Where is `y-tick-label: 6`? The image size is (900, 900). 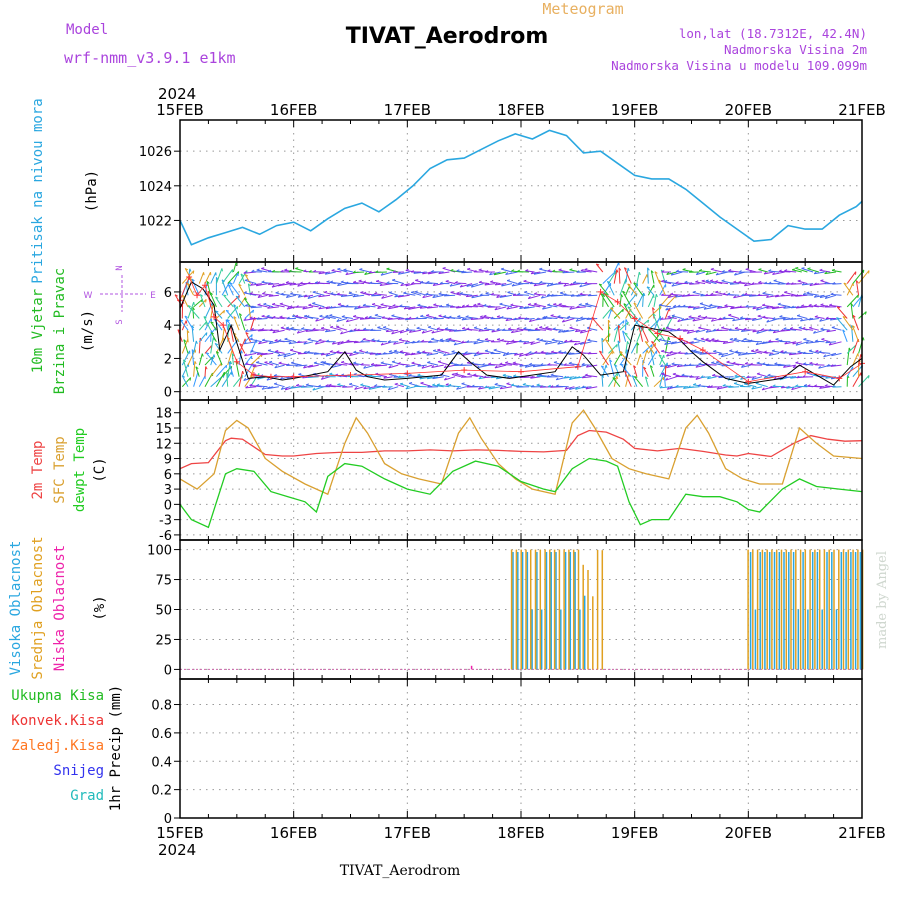
y-tick-label: 6 is located at coordinates (168, 293).